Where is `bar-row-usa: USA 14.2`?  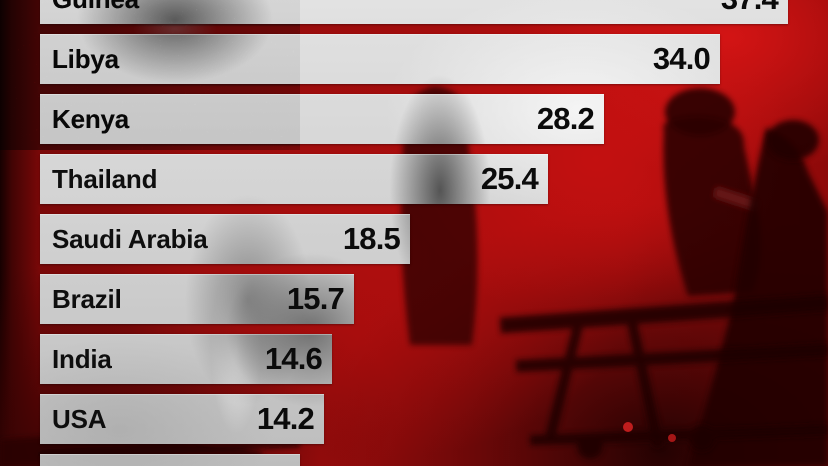 bar-row-usa: USA 14.2 is located at coordinates (182, 419).